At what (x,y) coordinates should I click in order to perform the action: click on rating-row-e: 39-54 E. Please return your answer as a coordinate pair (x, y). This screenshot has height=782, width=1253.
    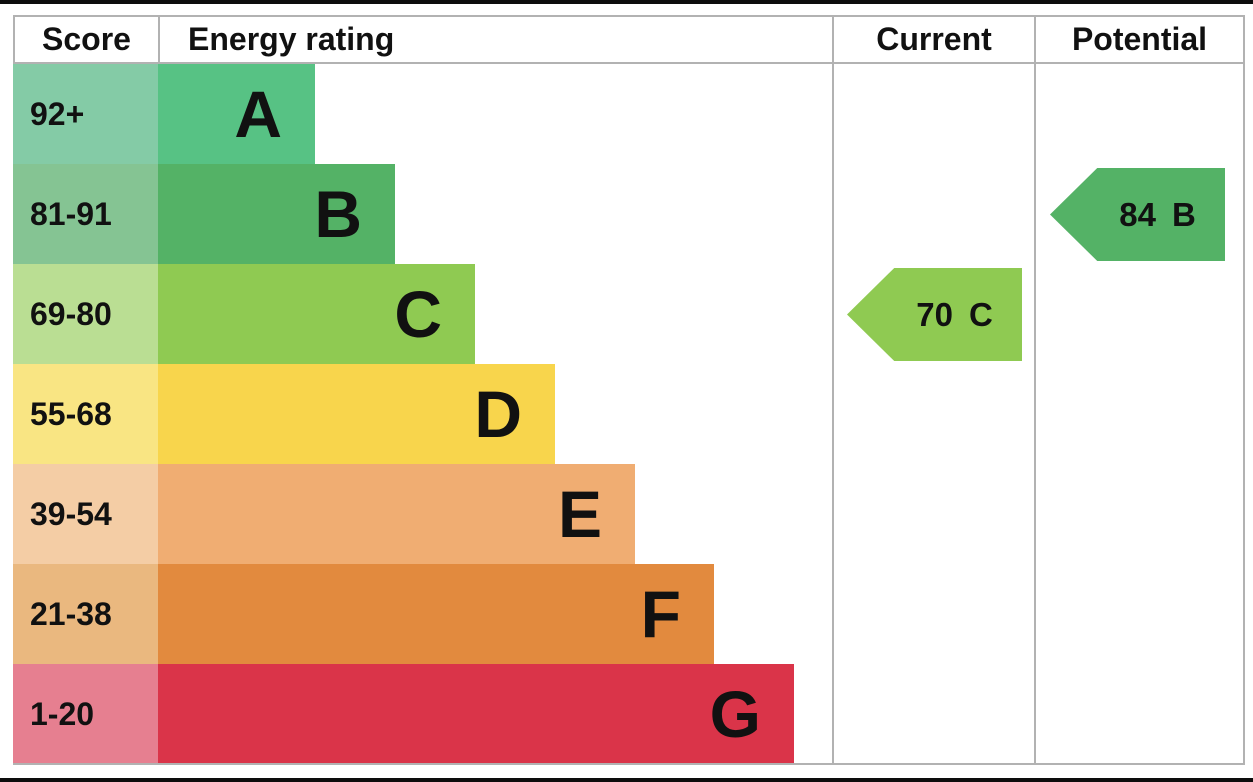
    Looking at the image, I should click on (629, 514).